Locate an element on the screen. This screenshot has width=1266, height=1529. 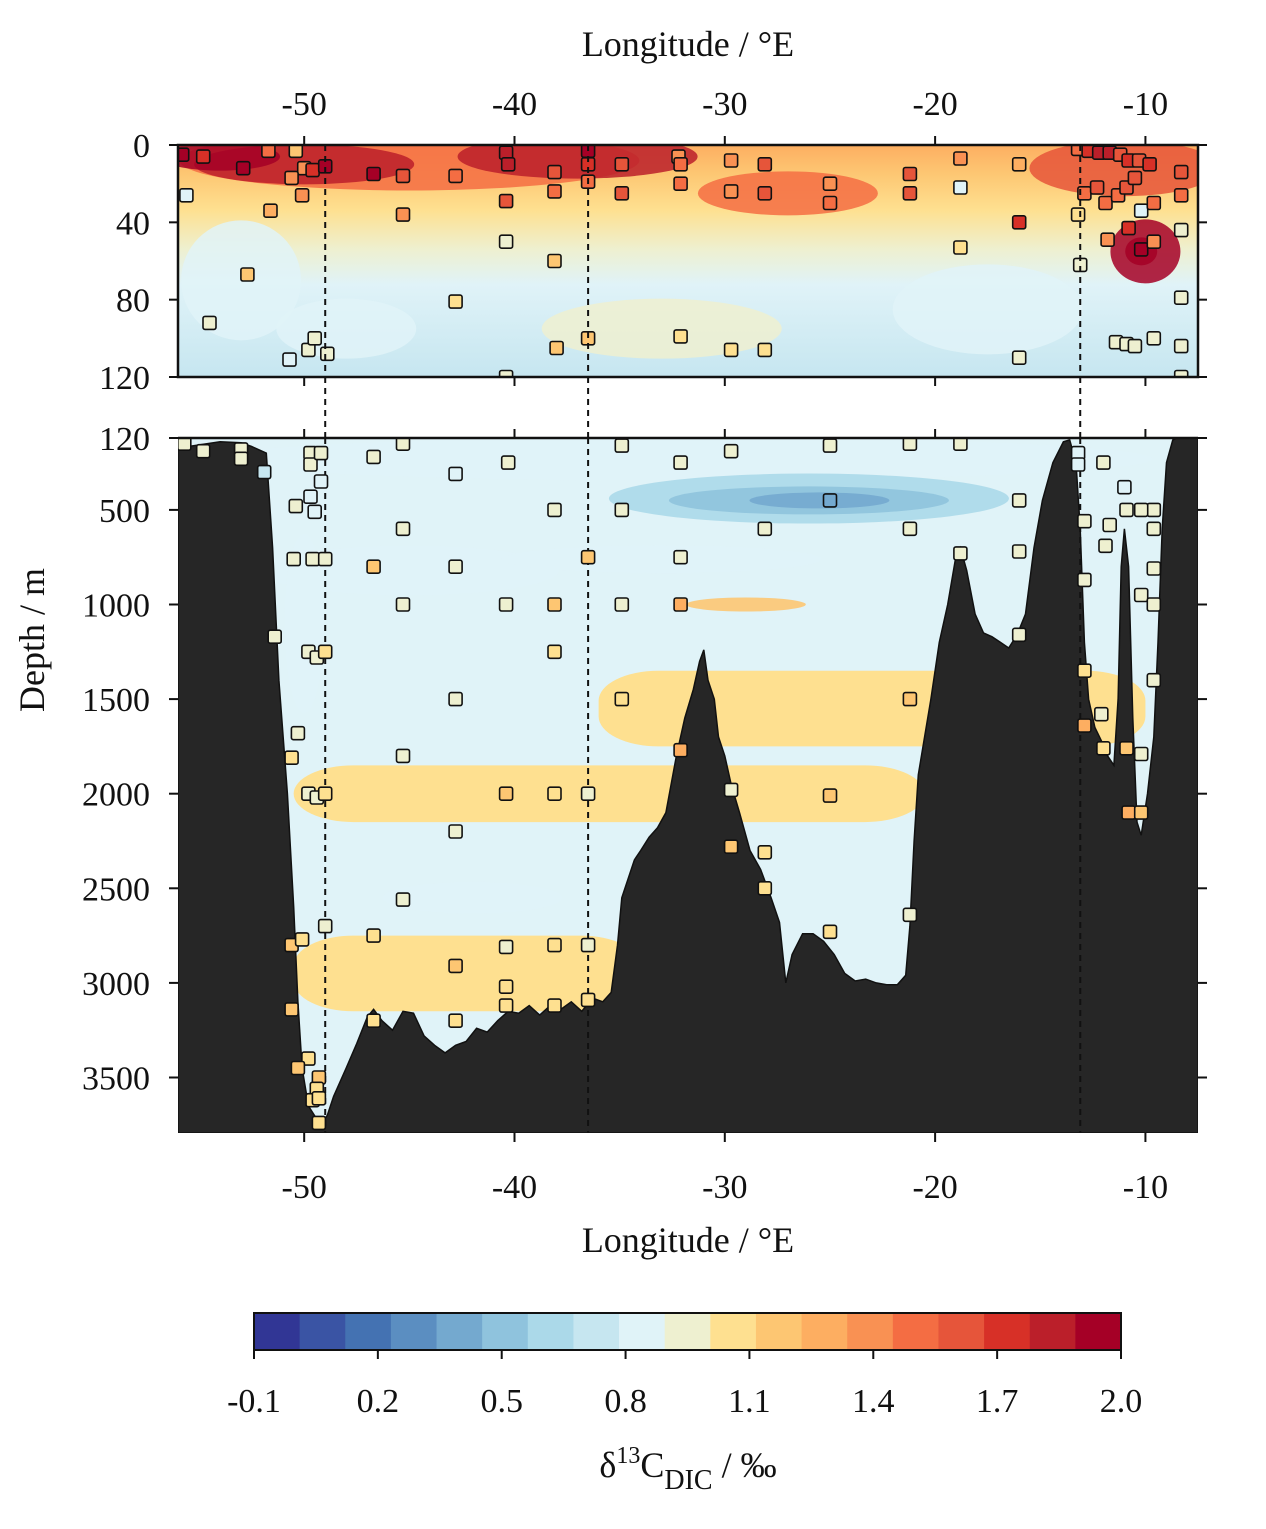
colorbar-title-c: C is located at coordinates (652, 1465).